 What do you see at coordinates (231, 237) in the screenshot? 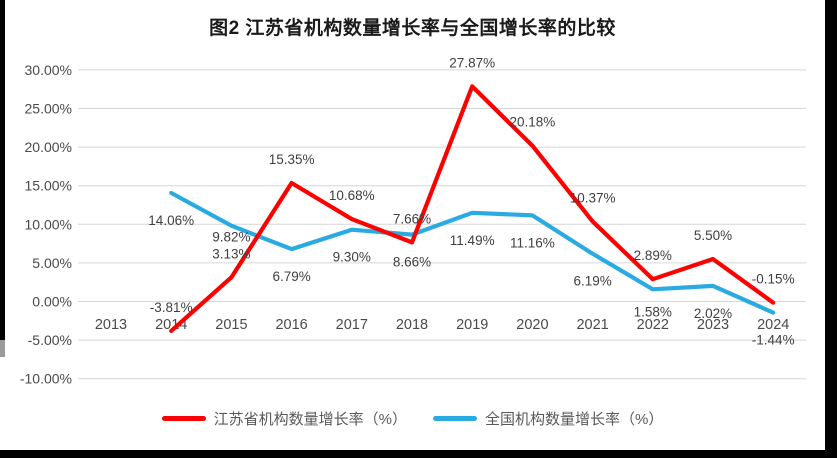
I see `data-label-national: 9.82%` at bounding box center [231, 237].